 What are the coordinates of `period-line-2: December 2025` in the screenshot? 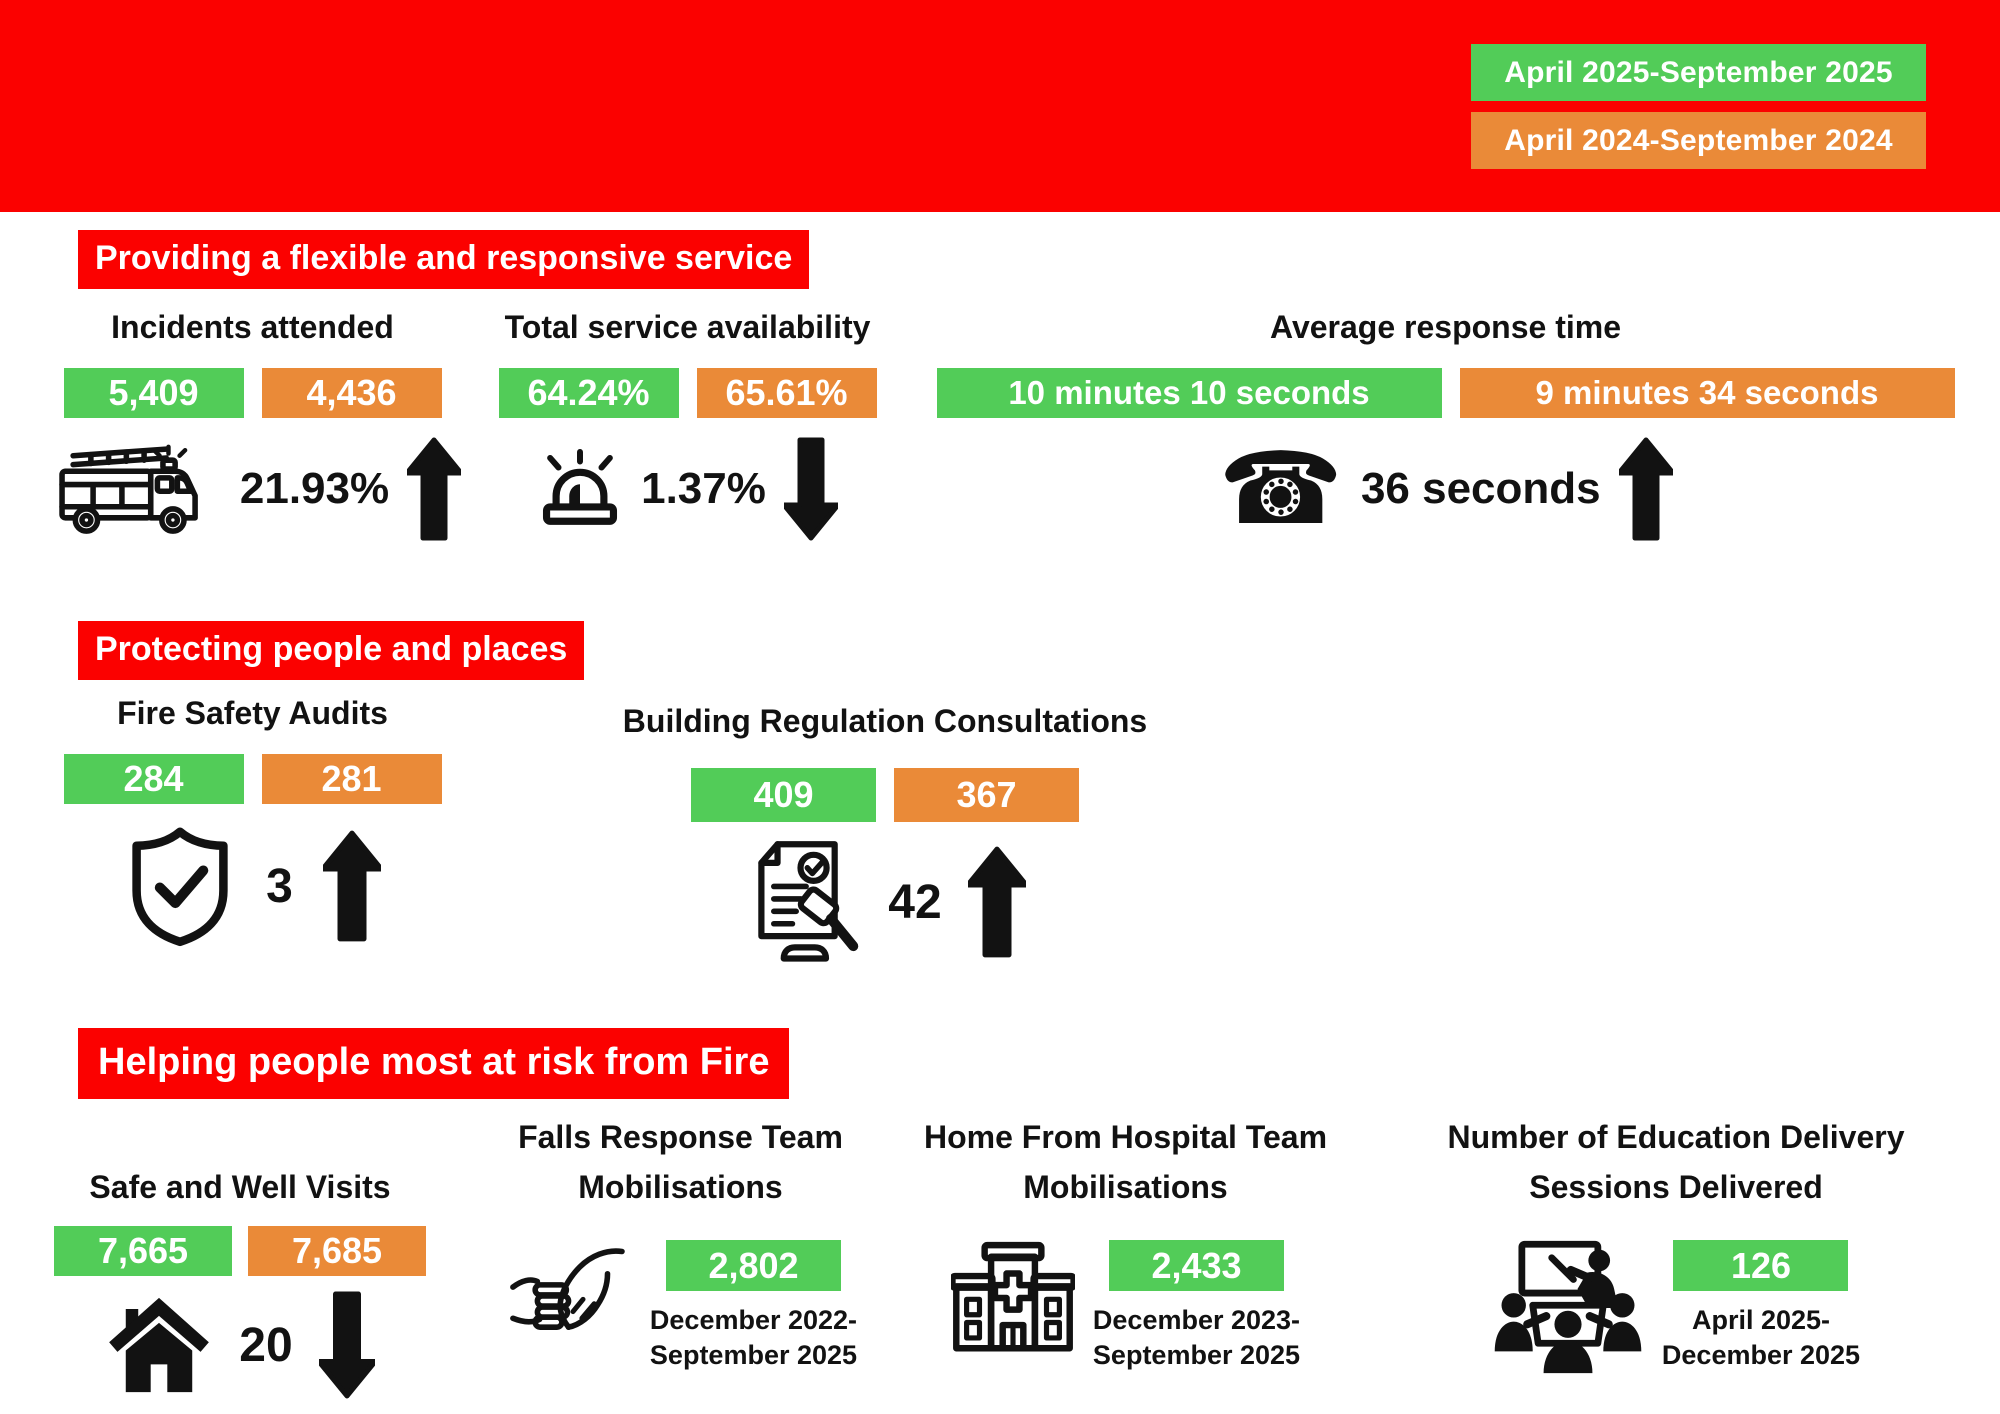 It's located at (1761, 1355).